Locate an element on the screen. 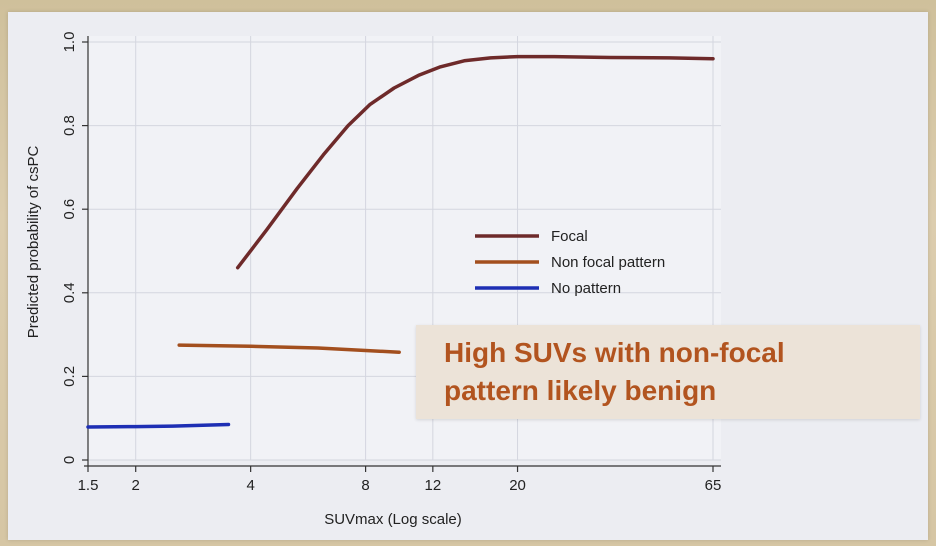 This screenshot has width=936, height=546. series-line-non-focal-pattern is located at coordinates (289, 348).